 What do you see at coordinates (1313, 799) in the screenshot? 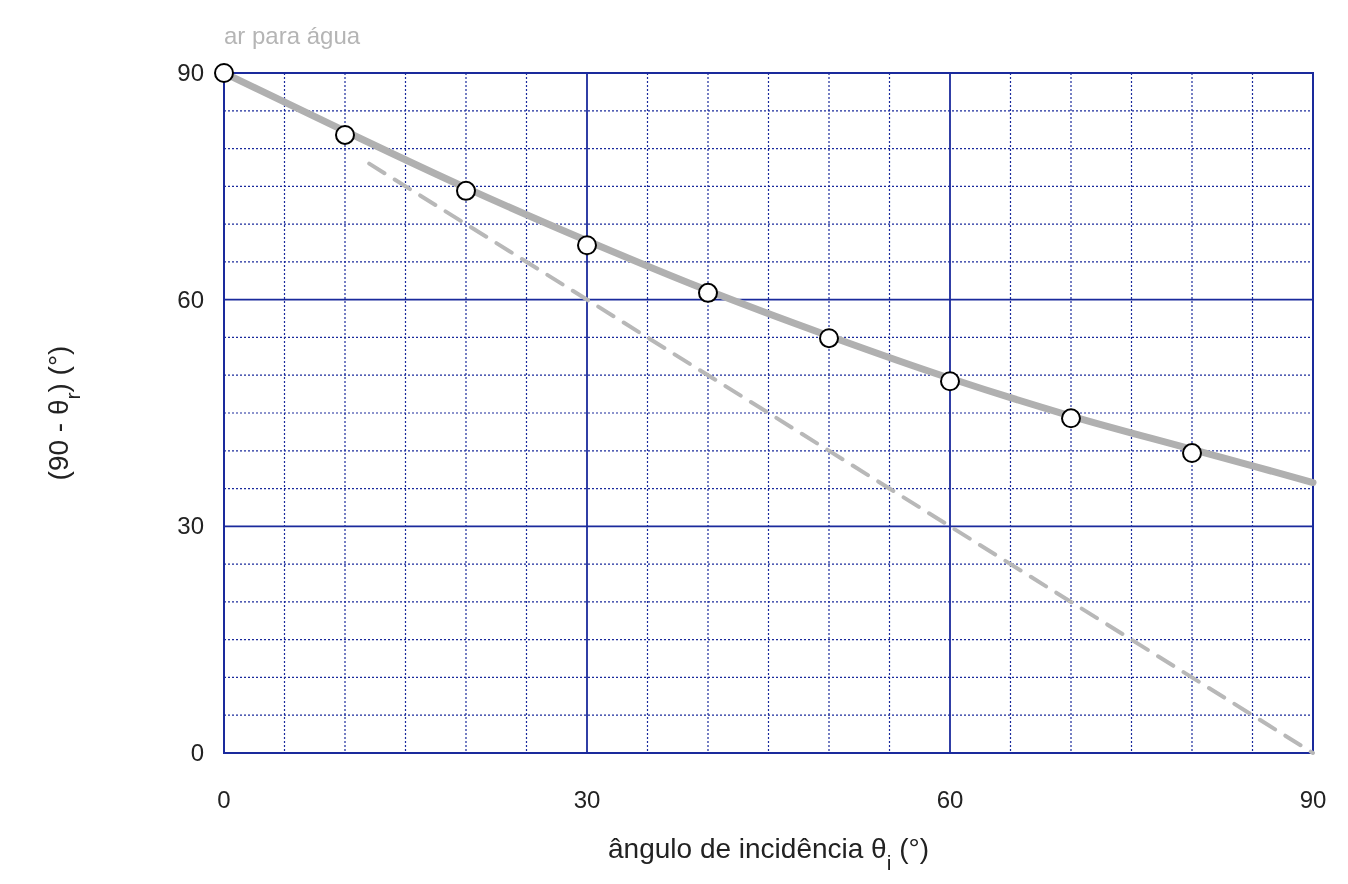
I see `x-tick-label: 90` at bounding box center [1313, 799].